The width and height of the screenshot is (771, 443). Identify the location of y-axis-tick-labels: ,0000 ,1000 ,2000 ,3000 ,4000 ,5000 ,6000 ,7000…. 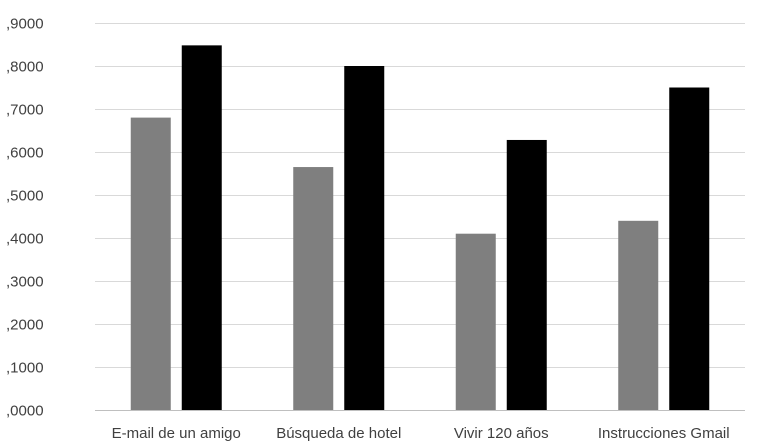
(25, 218).